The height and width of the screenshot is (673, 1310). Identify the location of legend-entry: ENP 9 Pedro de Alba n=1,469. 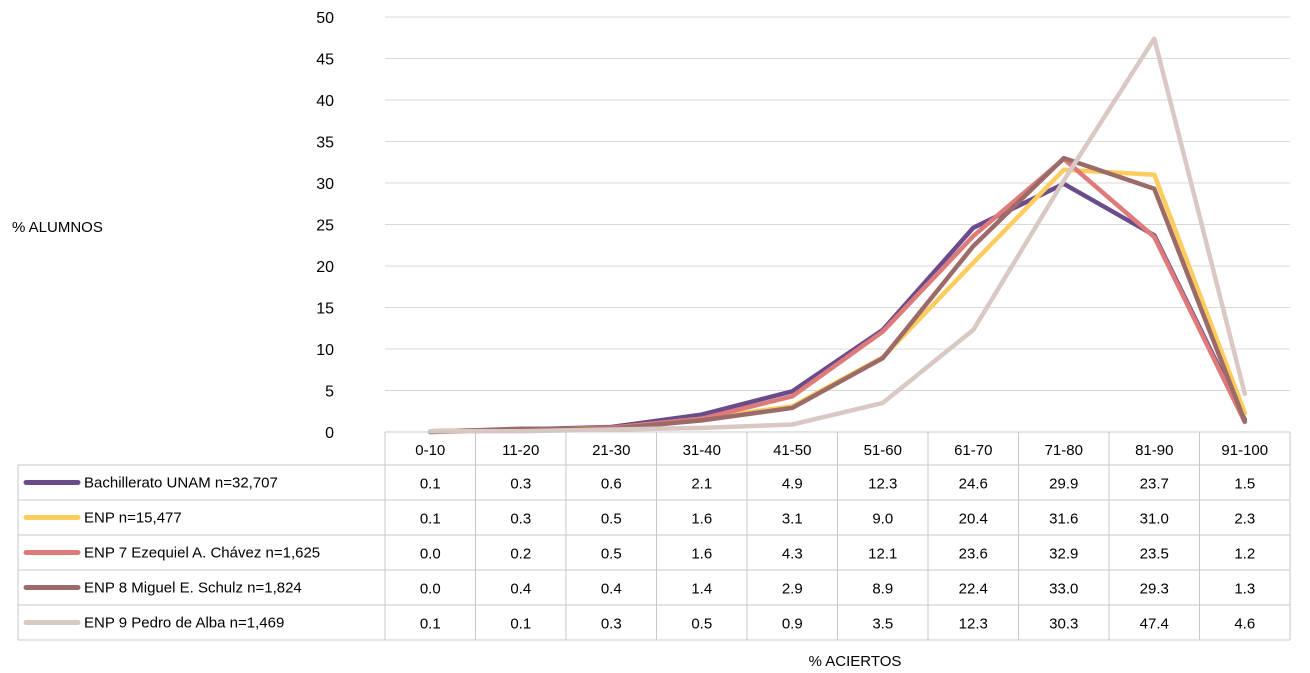
(184, 623).